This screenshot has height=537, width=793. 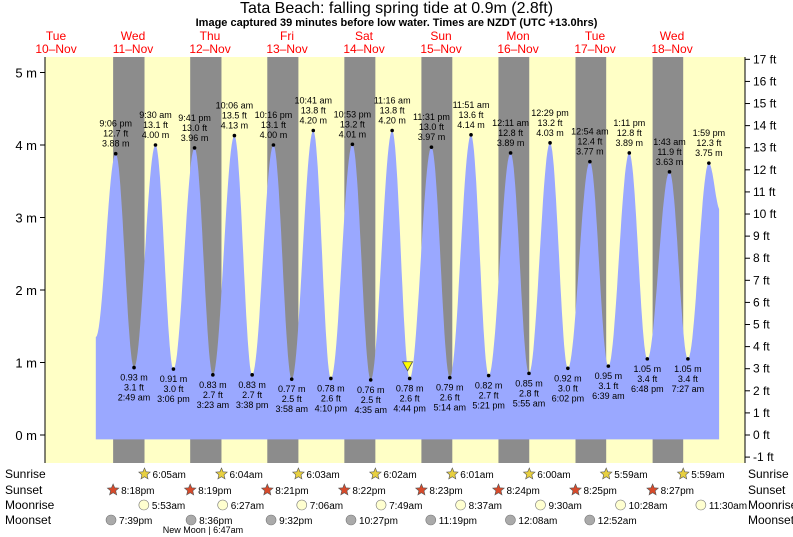 I want to click on high-tide-height-m: 3.77 m, so click(x=590, y=152).